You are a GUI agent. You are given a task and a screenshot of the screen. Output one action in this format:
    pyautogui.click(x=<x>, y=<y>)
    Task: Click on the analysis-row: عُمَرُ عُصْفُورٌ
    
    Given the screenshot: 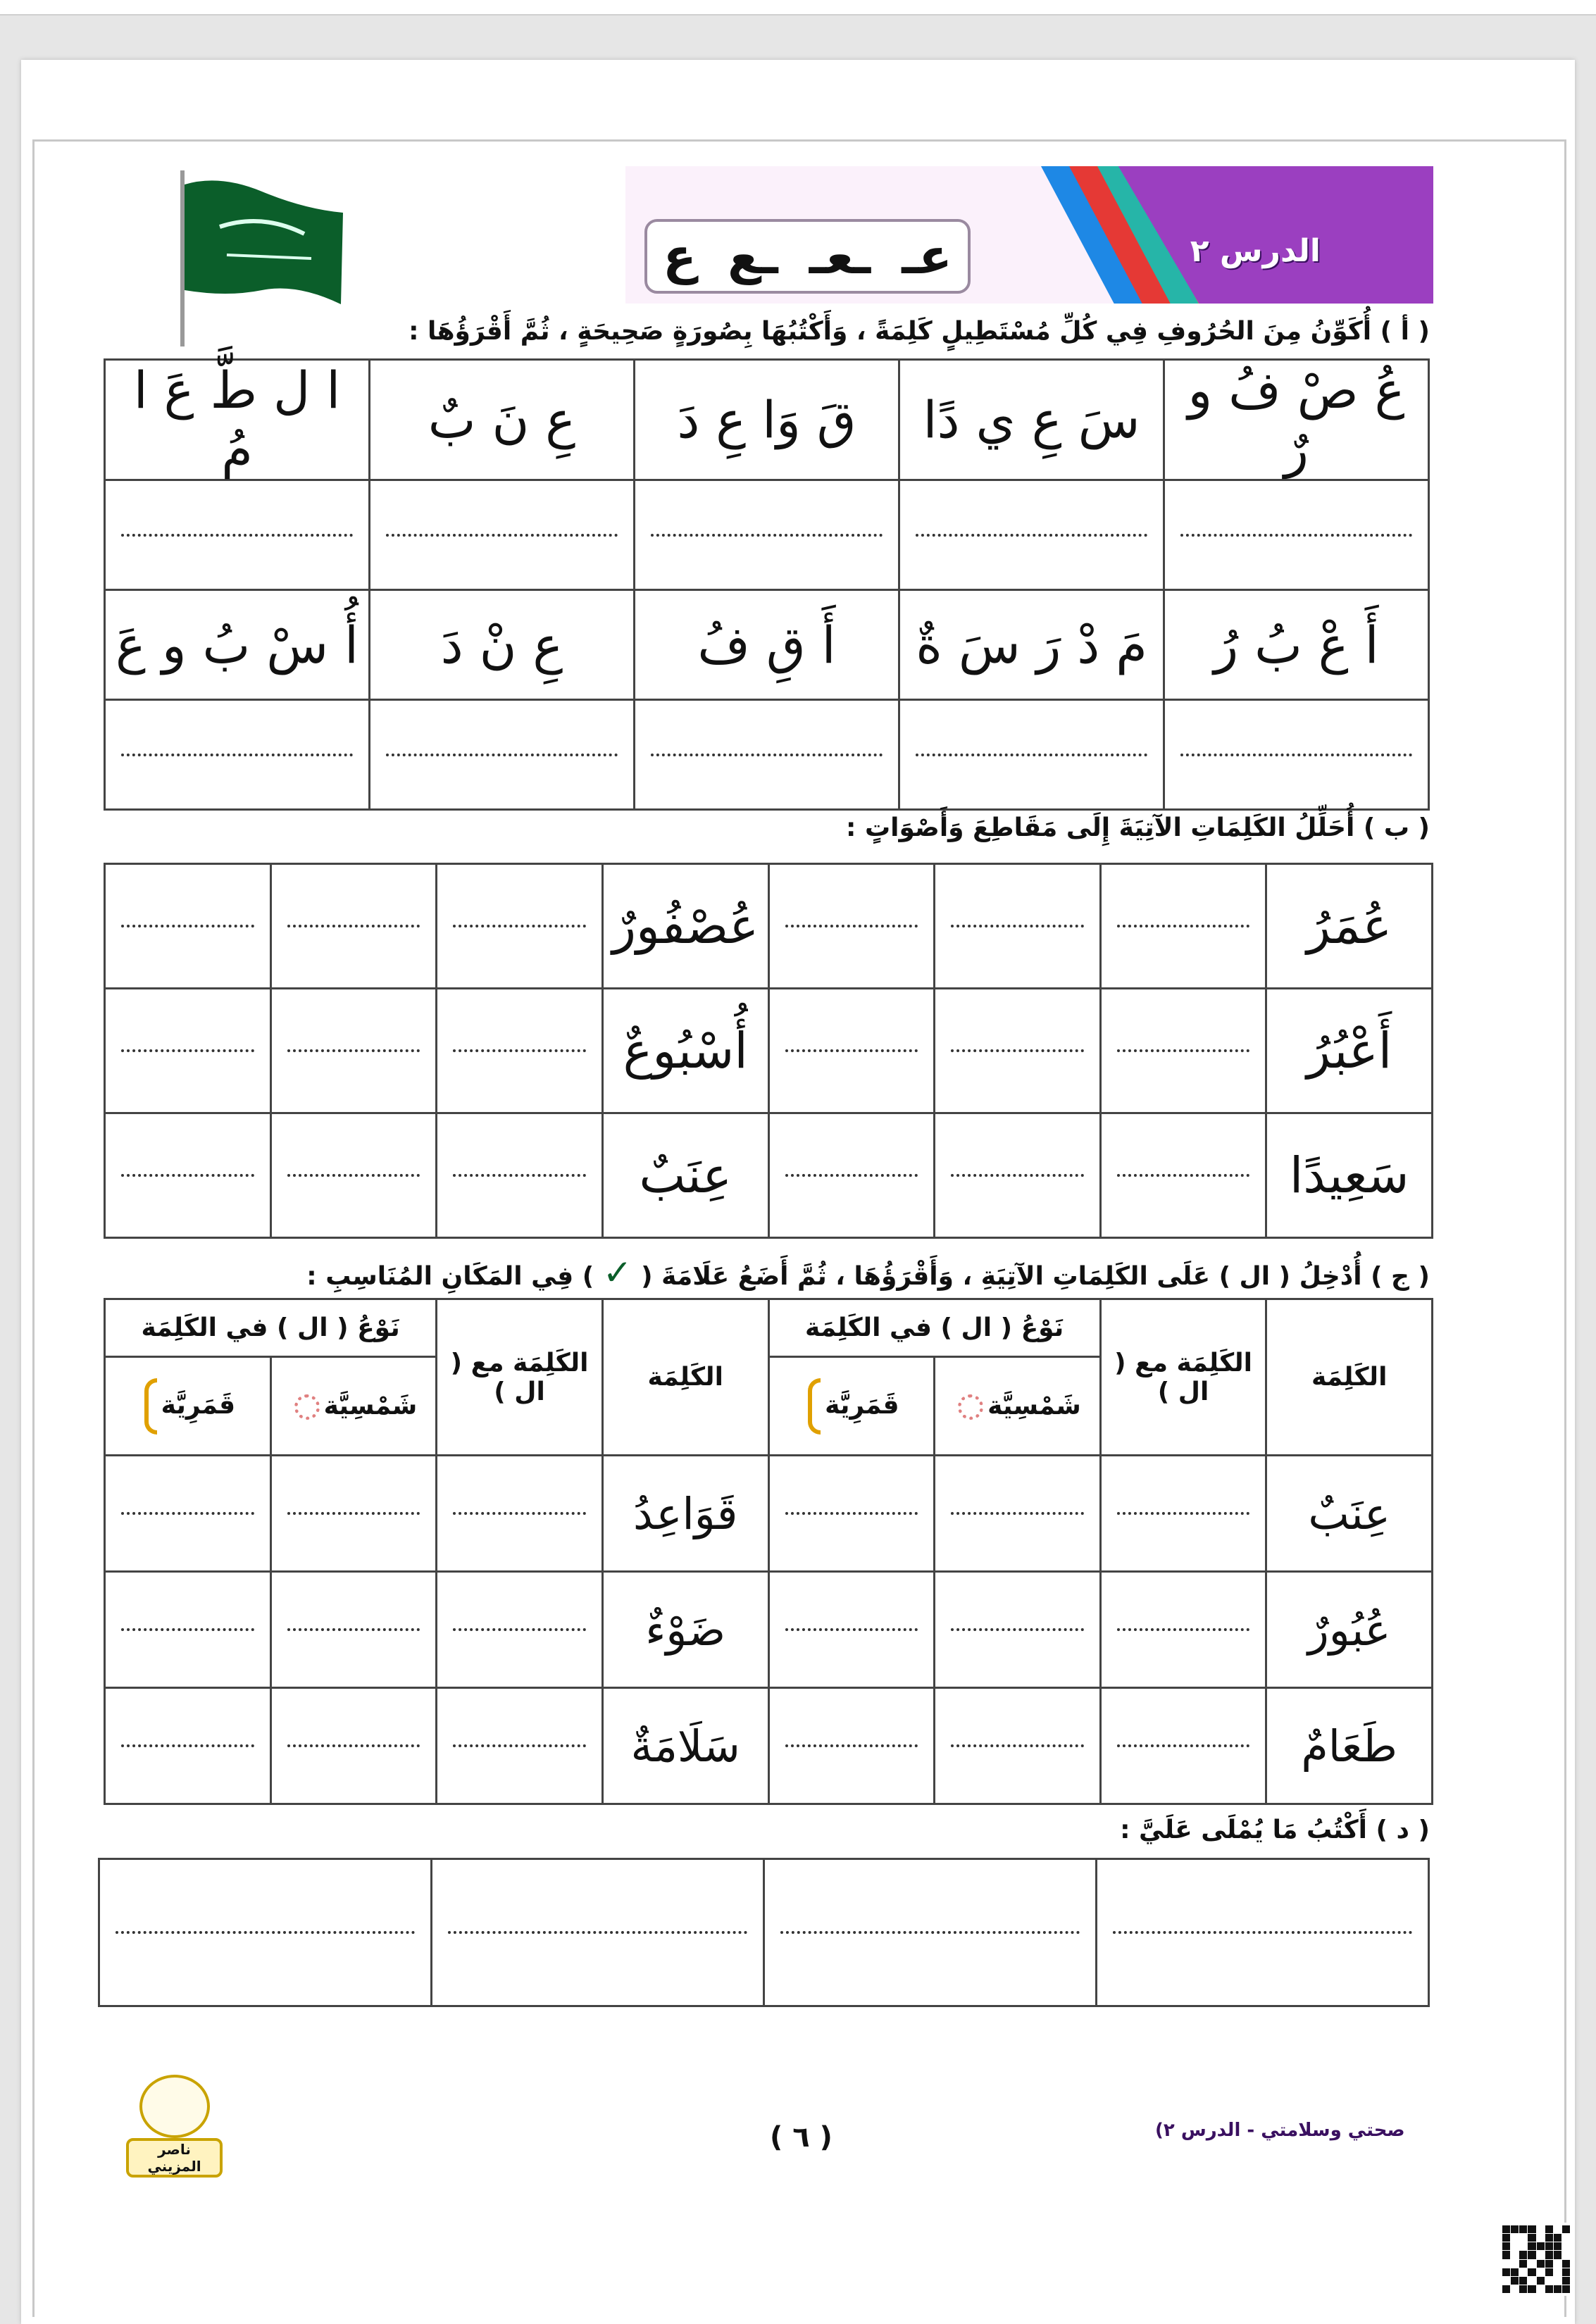 What is the action you would take?
    pyautogui.click(x=768, y=926)
    